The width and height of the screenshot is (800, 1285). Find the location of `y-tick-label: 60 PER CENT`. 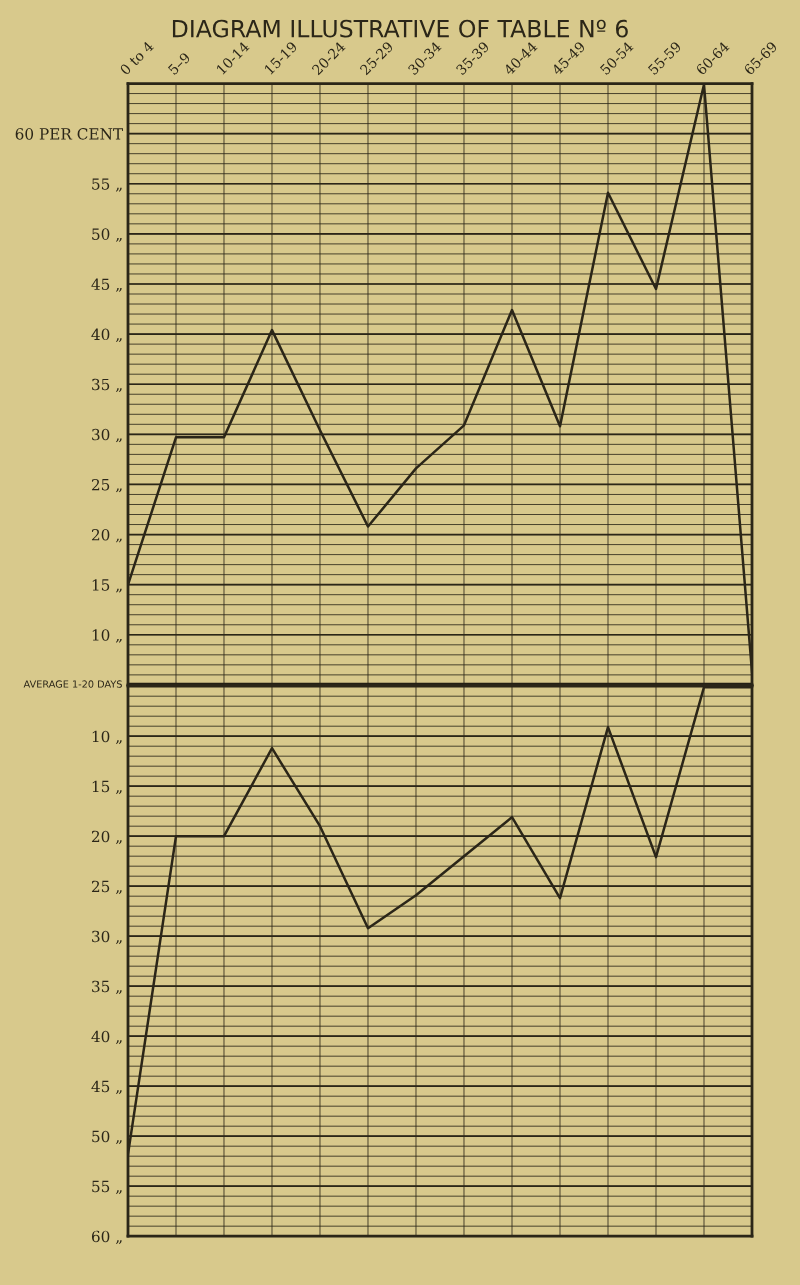

y-tick-label: 60 PER CENT is located at coordinates (69, 134).